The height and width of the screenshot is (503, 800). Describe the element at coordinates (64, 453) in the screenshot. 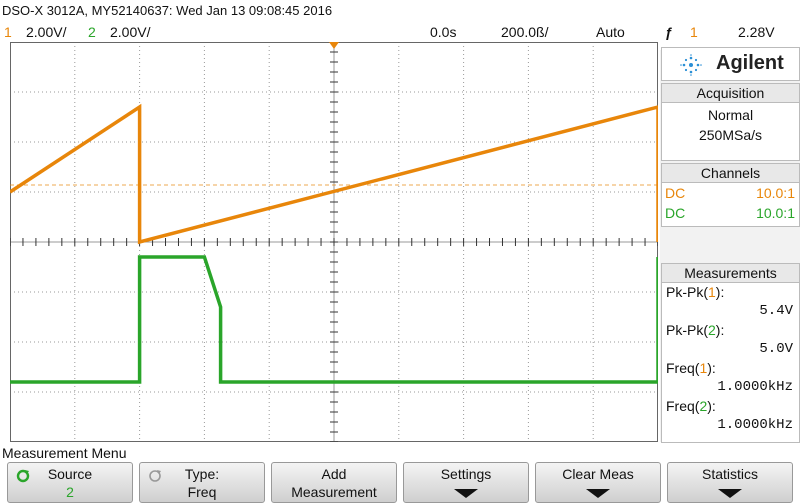

I see `menu-title: Measurement Menu` at that location.